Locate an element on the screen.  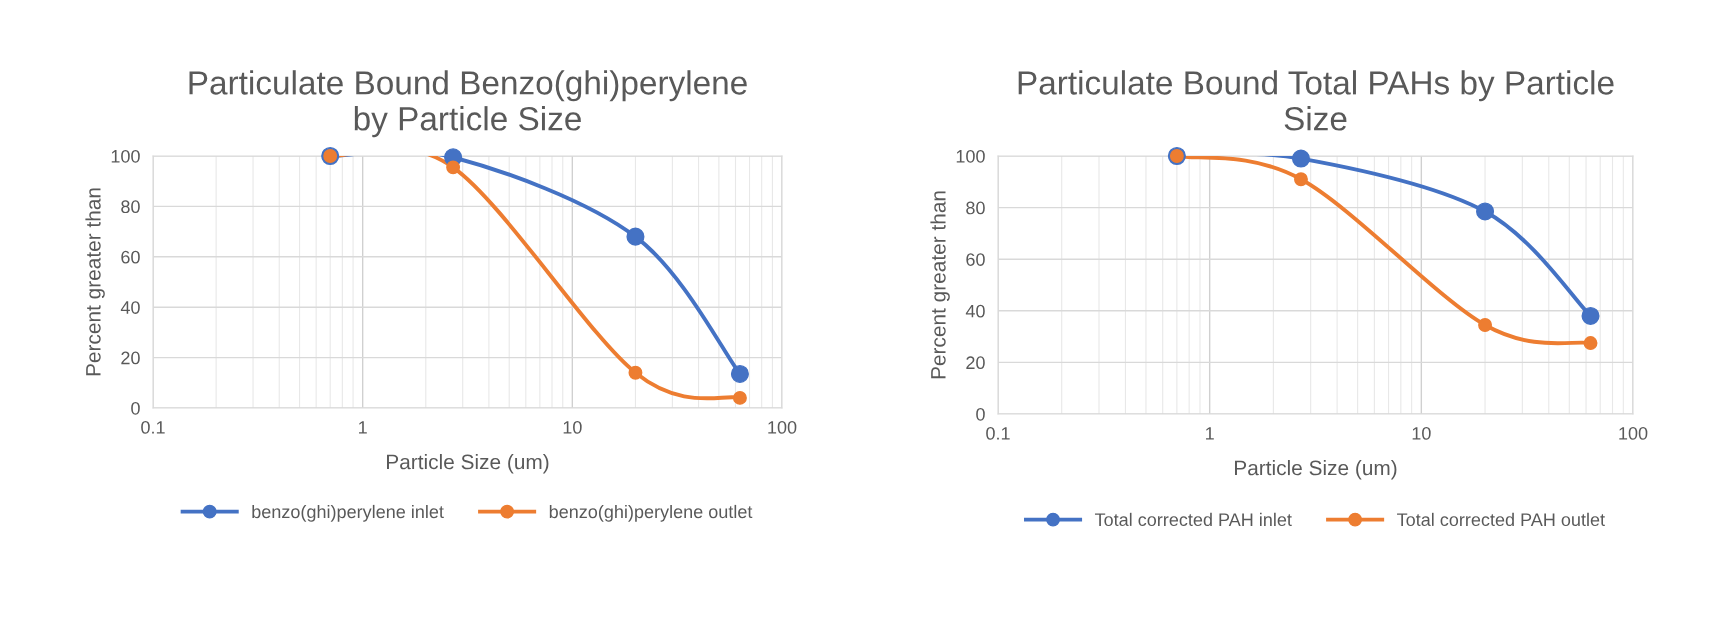
legend-label: Total corrected PAH inlet is located at coordinates (1193, 519).